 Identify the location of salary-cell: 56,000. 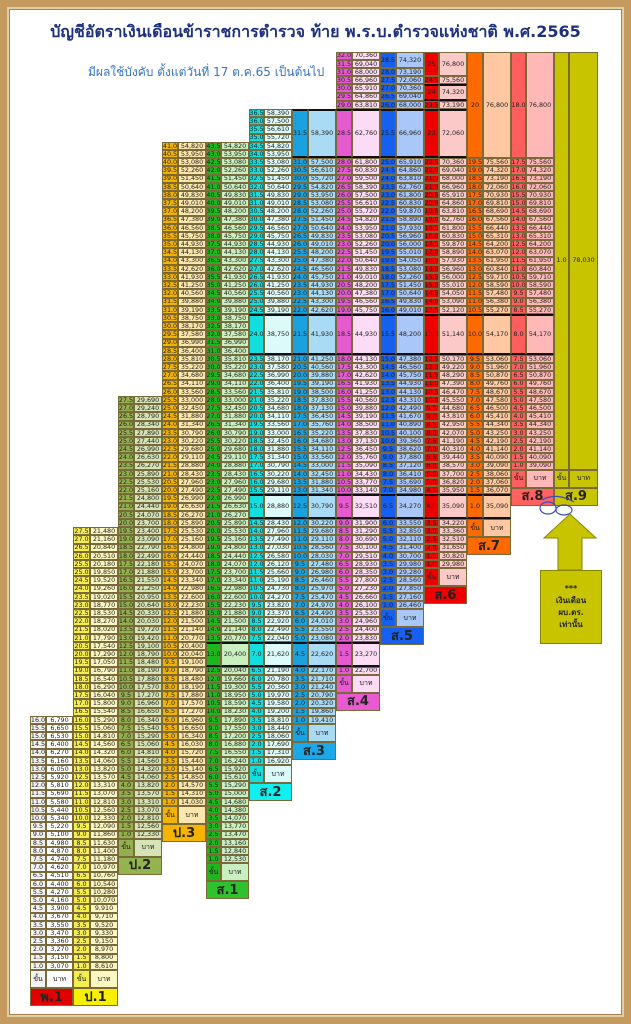
(410, 244).